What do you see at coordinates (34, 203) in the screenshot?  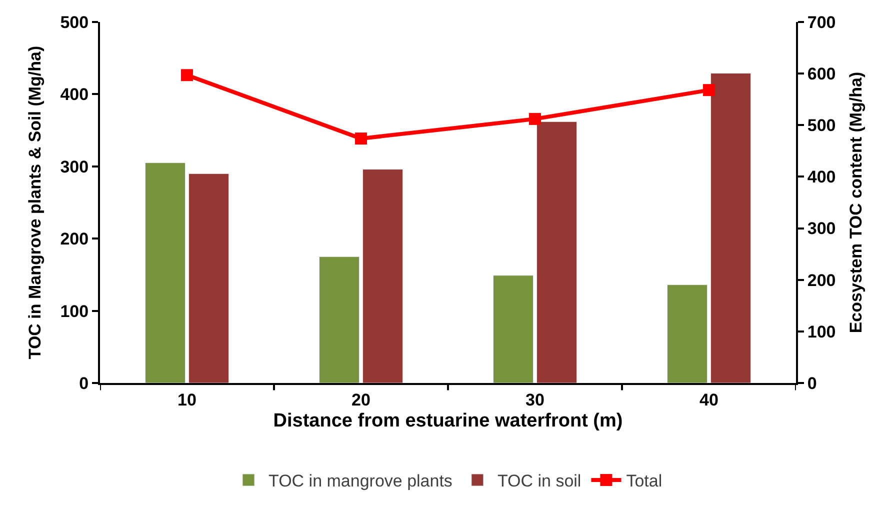 I see `y-axis-title: TOC in Mangrove plants & Soil (Mg/ha)` at bounding box center [34, 203].